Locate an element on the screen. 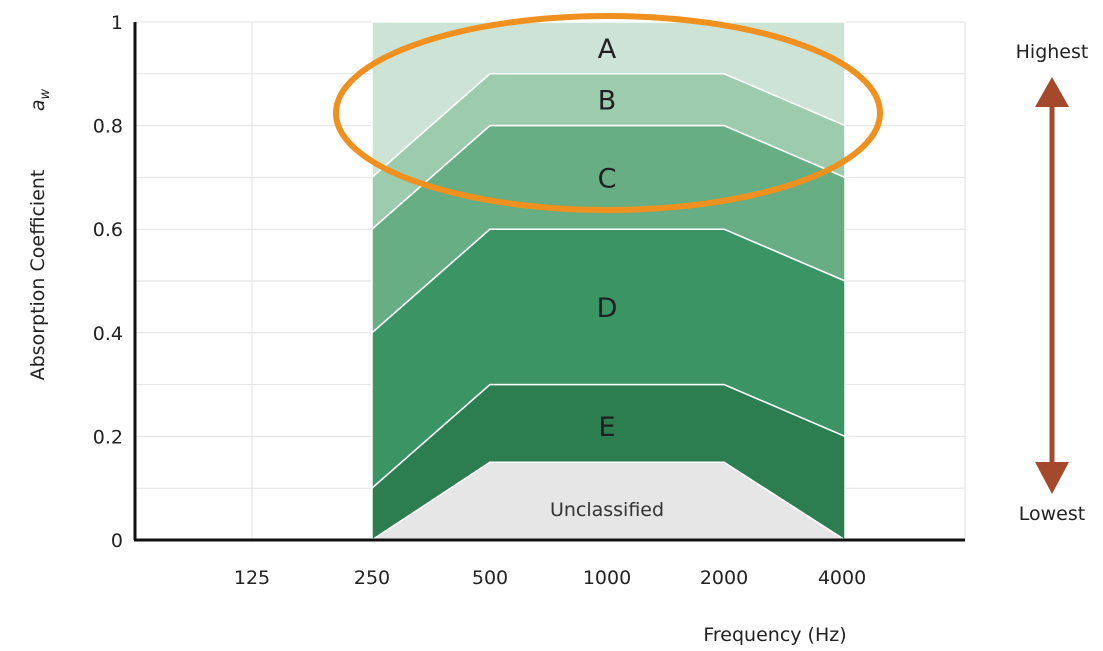  y-tick-label: 0.2 is located at coordinates (108, 437).